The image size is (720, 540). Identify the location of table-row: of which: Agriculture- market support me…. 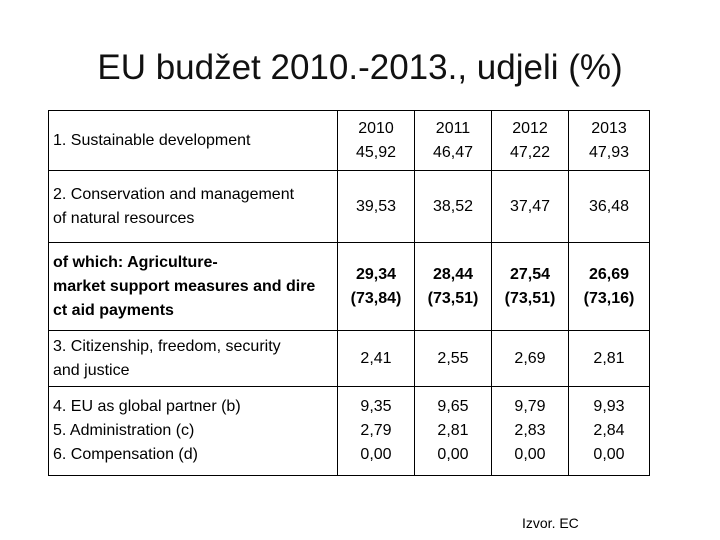
(349, 286).